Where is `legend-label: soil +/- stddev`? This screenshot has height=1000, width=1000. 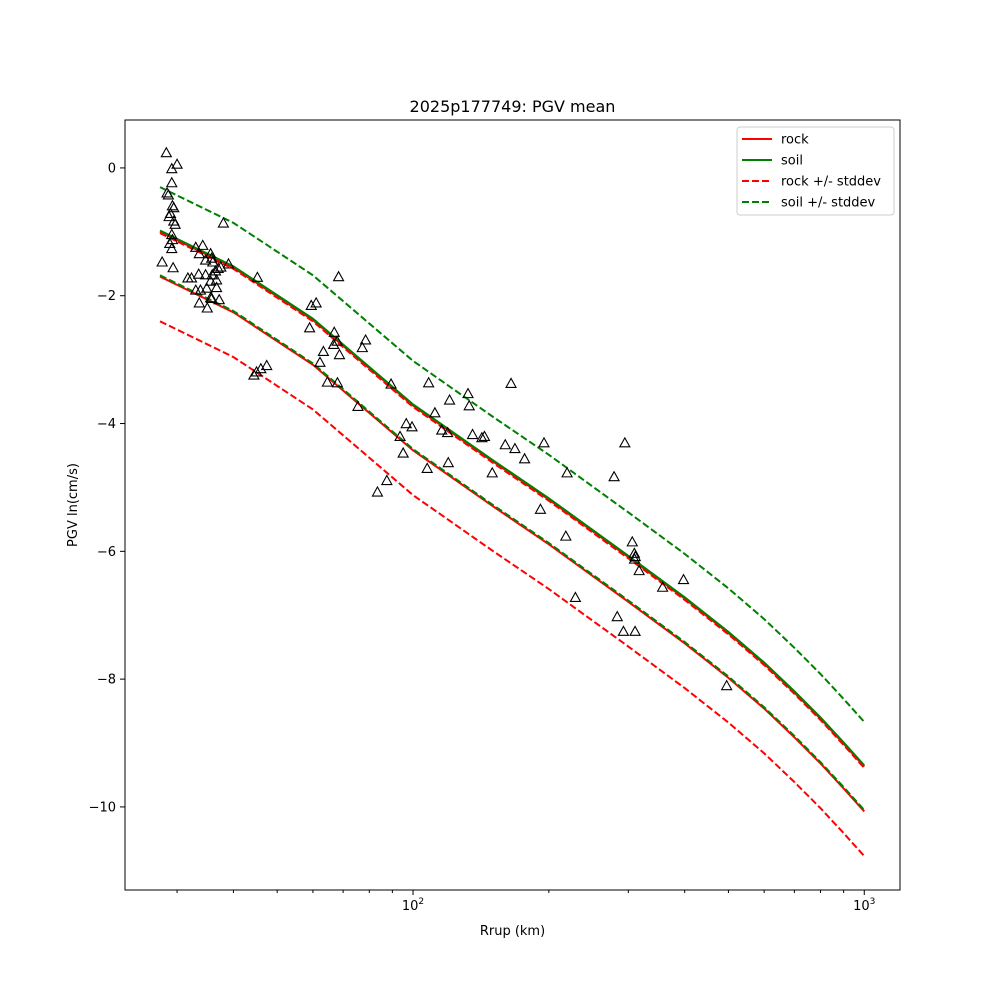
legend-label: soil +/- stddev is located at coordinates (828, 203).